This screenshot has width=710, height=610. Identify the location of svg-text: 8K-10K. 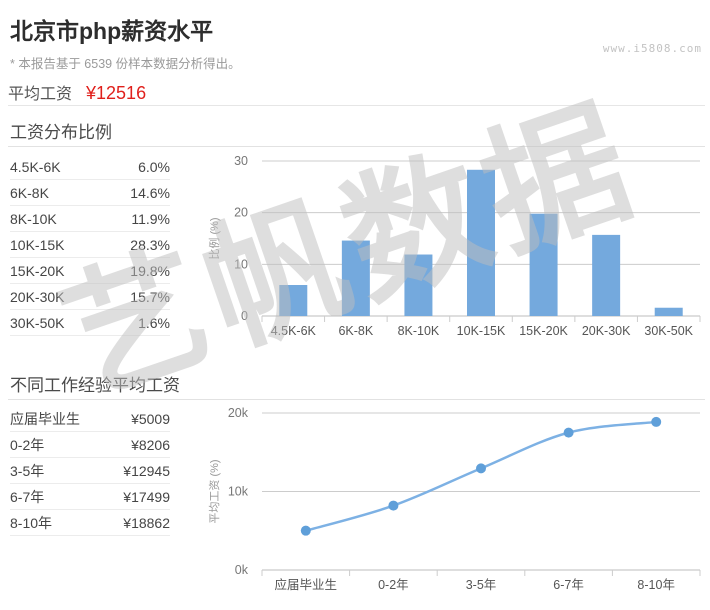
(419, 331).